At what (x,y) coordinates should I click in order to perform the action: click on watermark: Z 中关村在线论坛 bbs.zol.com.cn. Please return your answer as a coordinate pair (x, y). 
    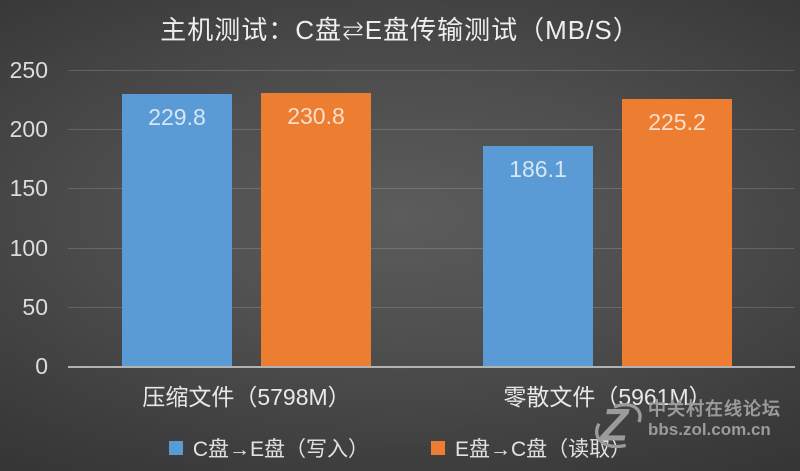
    Looking at the image, I should click on (687, 427).